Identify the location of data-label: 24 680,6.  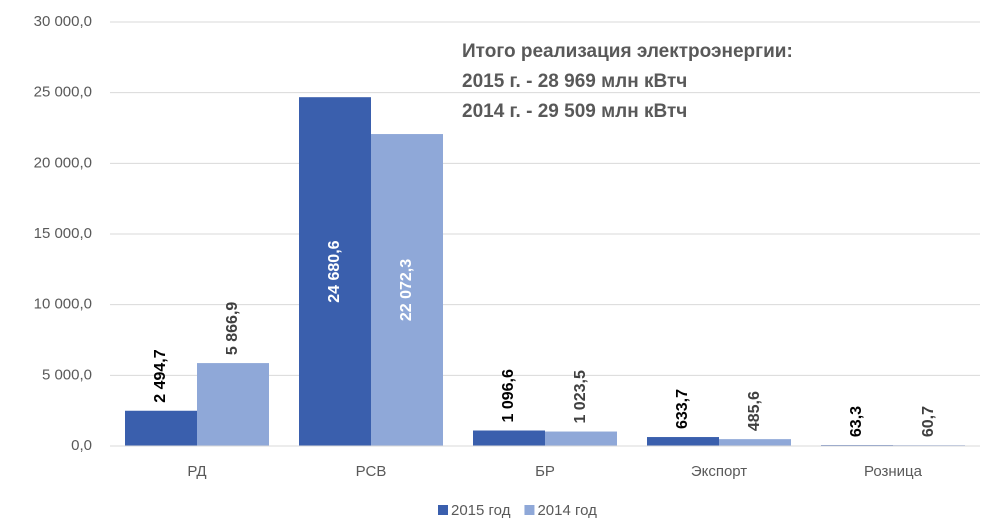
(334, 271).